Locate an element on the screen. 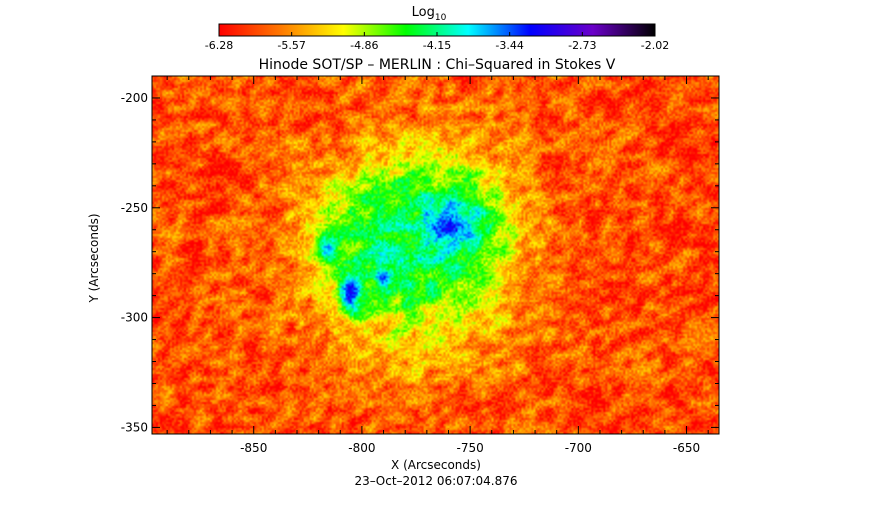 Image resolution: width=873 pixels, height=512 pixels. x-tick-label: -850 is located at coordinates (253, 448).